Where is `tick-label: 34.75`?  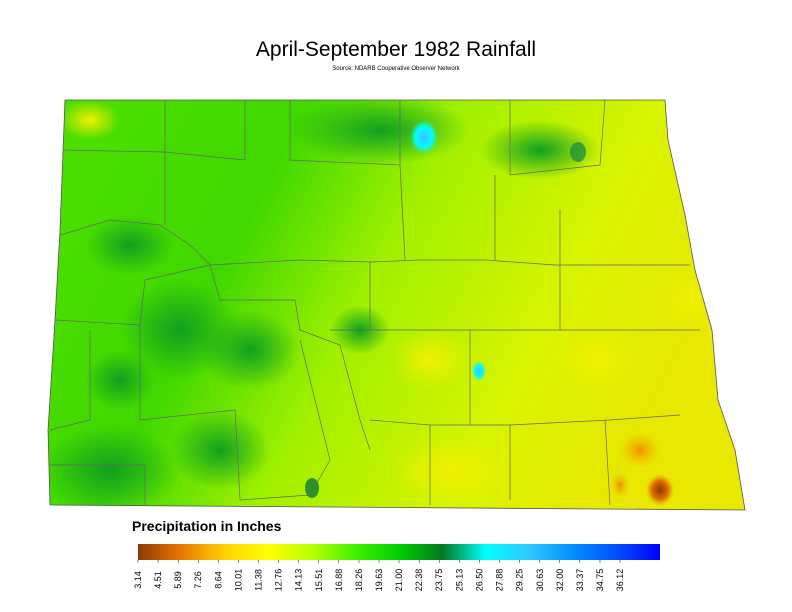 tick-label: 34.75 is located at coordinates (600, 580).